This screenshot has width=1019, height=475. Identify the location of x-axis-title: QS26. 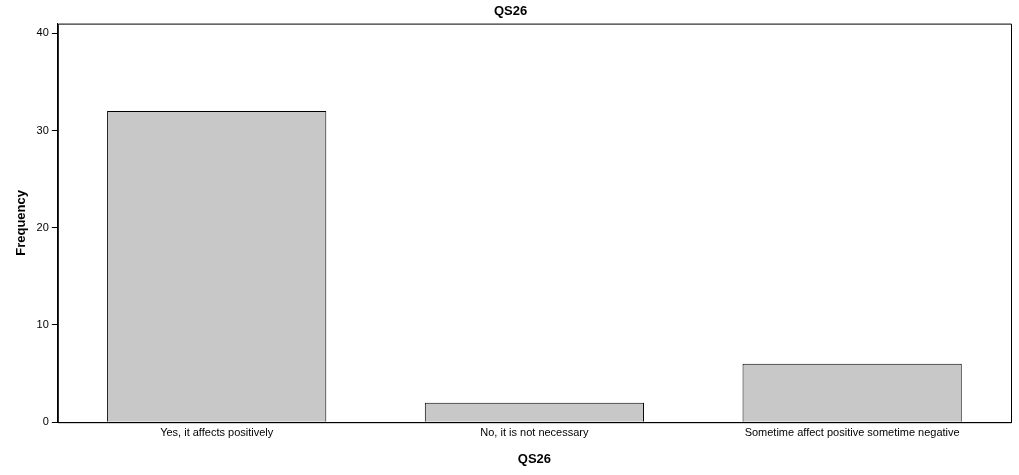
(534, 458).